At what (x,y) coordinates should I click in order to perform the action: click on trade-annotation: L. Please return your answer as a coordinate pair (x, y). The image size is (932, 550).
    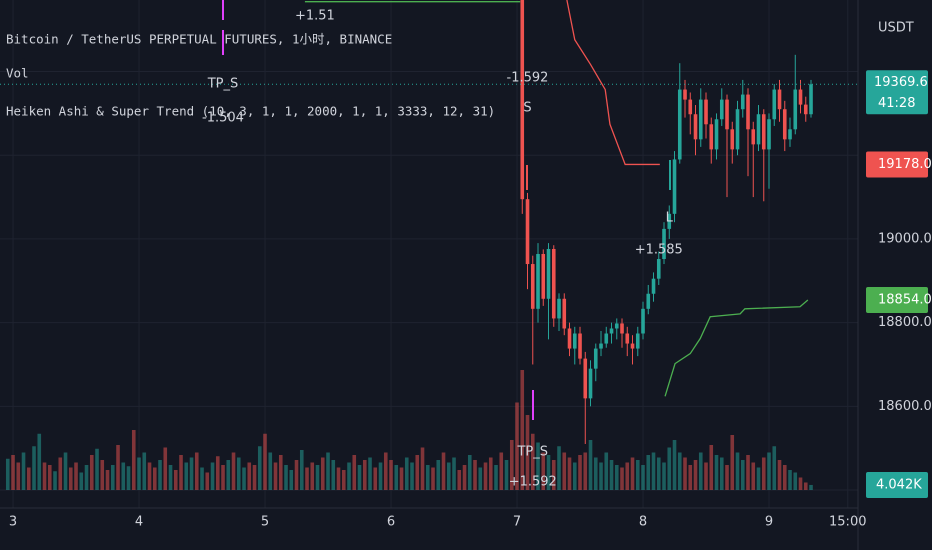
    Looking at the image, I should click on (670, 218).